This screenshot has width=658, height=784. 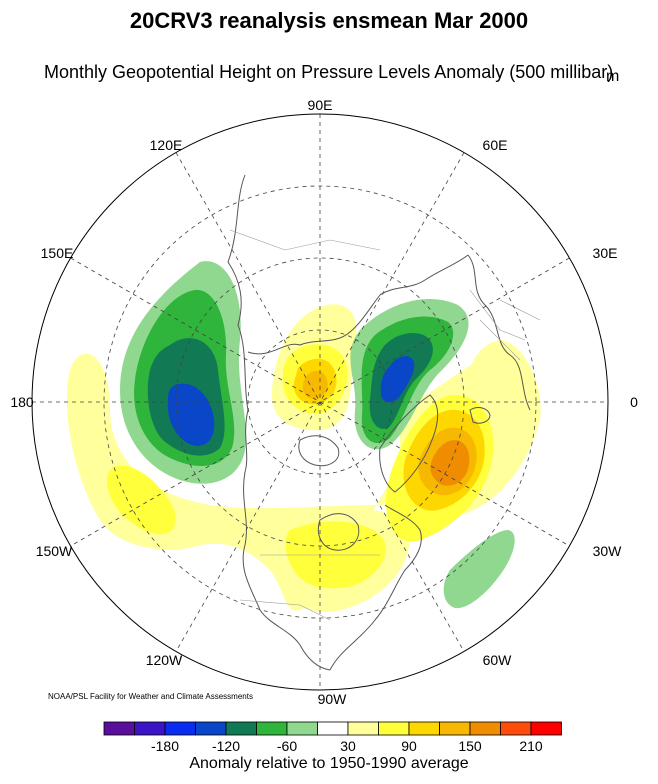 I want to click on lon-label-180: 180, so click(x=22, y=402).